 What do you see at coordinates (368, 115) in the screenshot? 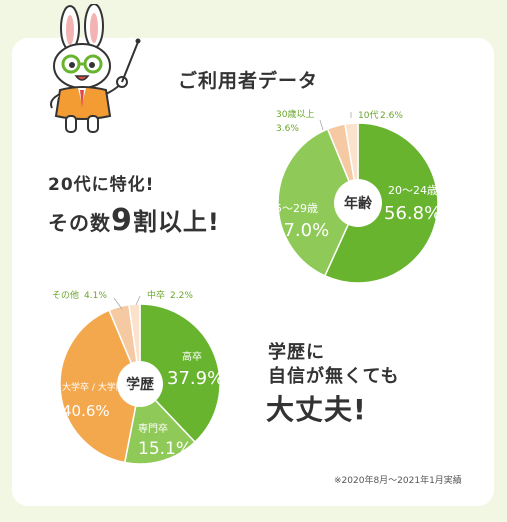
I see `age-label-10s: 10代` at bounding box center [368, 115].